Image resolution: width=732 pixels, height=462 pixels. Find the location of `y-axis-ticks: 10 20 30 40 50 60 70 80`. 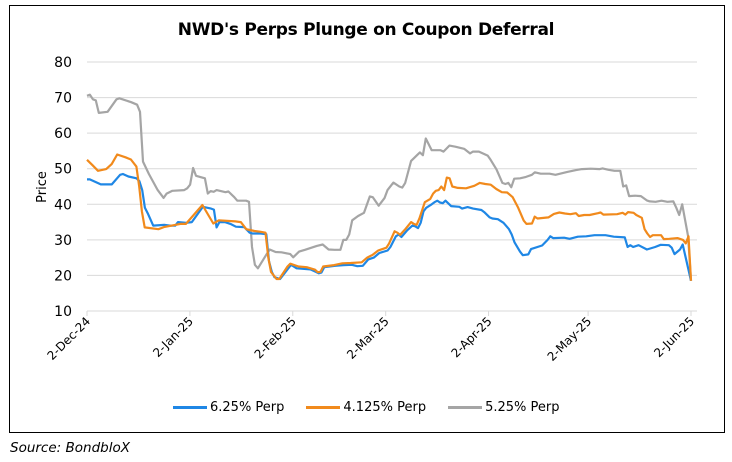

y-axis-ticks: 10 20 30 40 50 60 70 80 is located at coordinates (63, 187).